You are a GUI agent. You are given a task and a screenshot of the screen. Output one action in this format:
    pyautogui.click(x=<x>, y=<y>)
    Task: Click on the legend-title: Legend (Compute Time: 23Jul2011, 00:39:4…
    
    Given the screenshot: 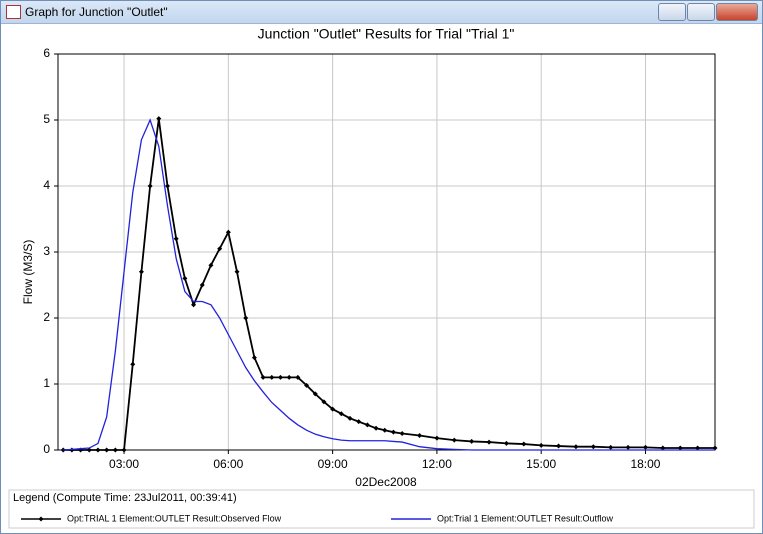 What is the action you would take?
    pyautogui.click(x=125, y=498)
    